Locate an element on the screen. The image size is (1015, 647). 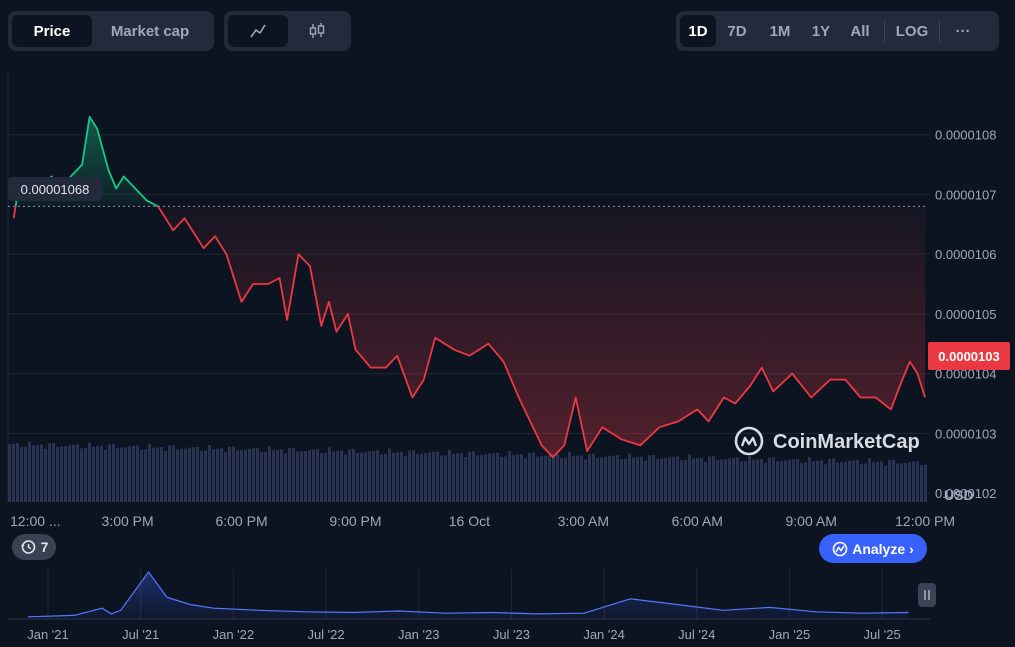
more-options-button: ··· is located at coordinates (963, 31).